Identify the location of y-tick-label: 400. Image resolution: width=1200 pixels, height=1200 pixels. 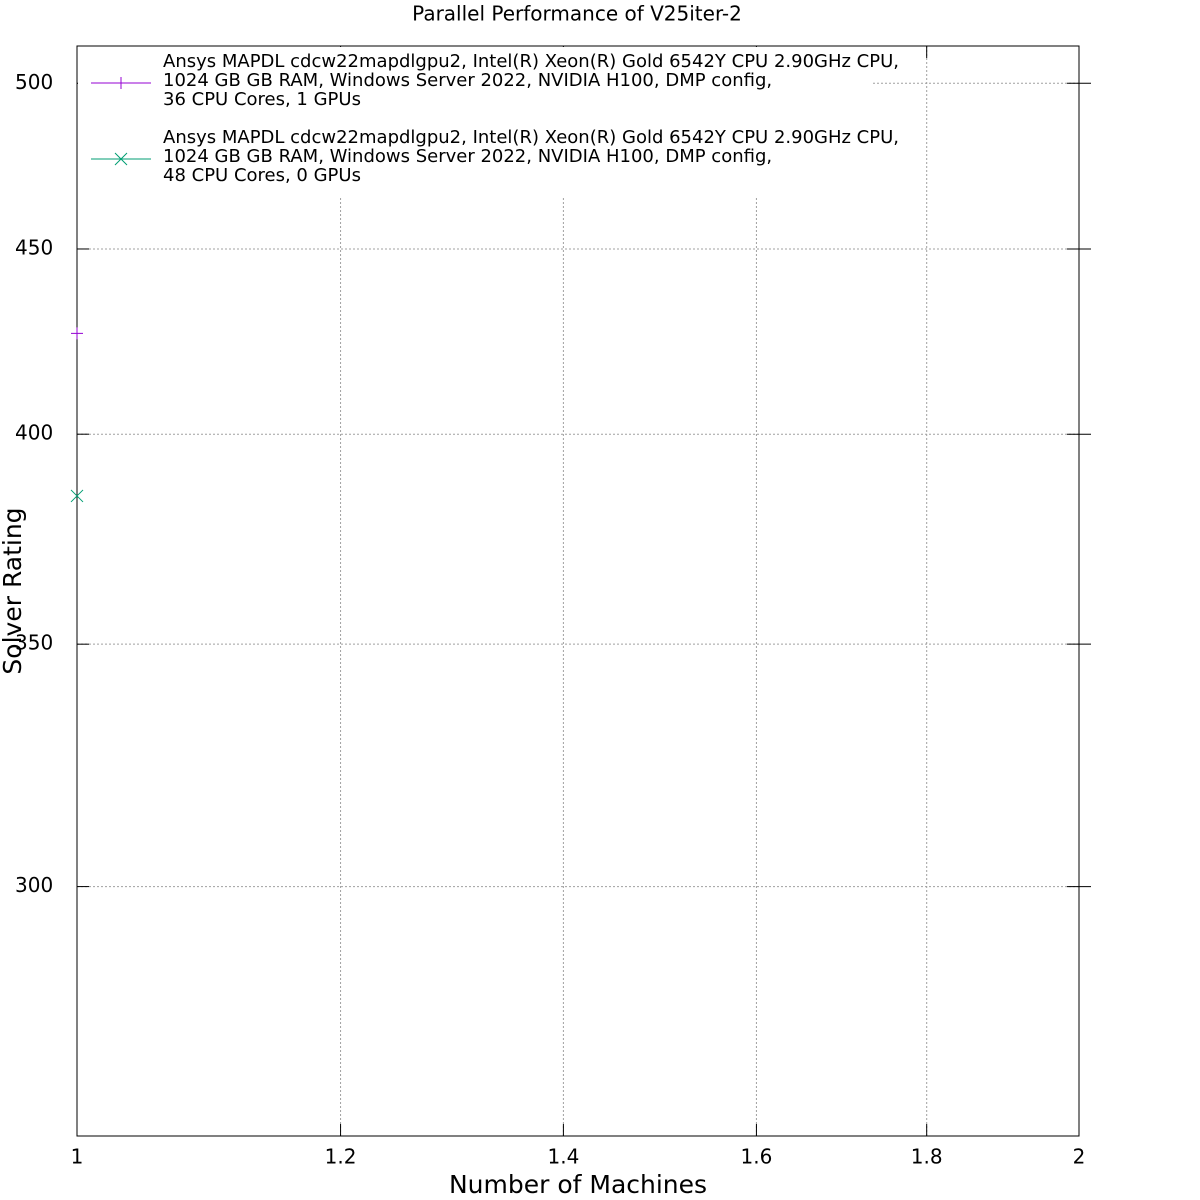
(34, 433).